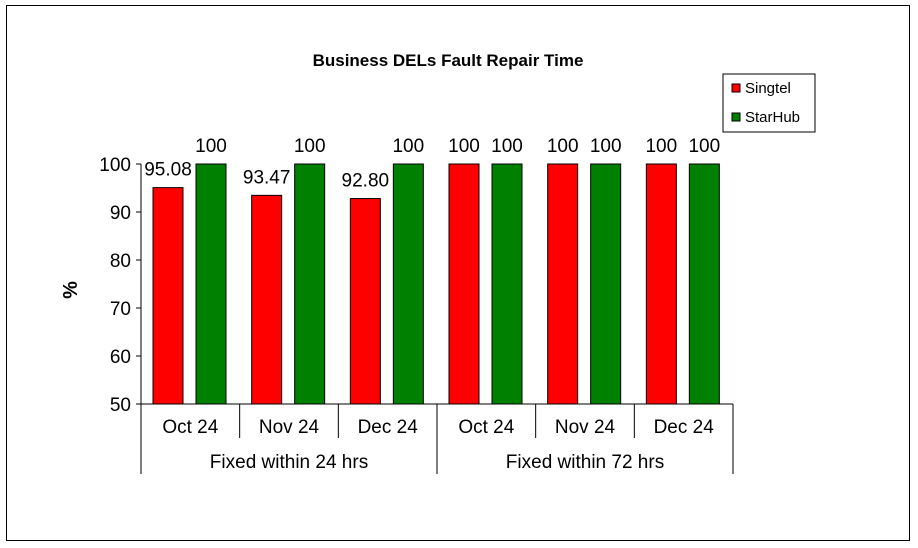  Describe the element at coordinates (267, 177) in the screenshot. I see `data-label-singtel: 93.47` at that location.